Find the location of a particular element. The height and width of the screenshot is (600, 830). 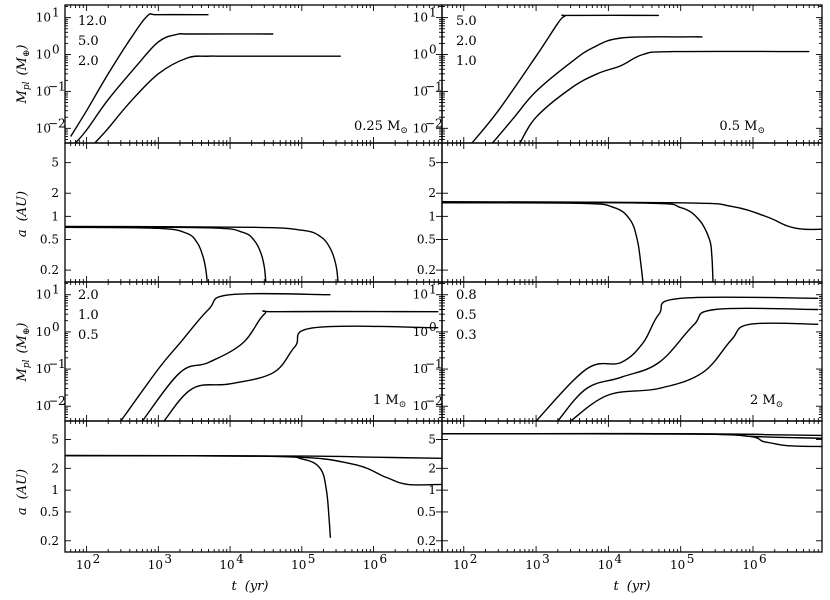

stellar-mass-annotation-2: 0.5 M⊙ is located at coordinates (742, 127).